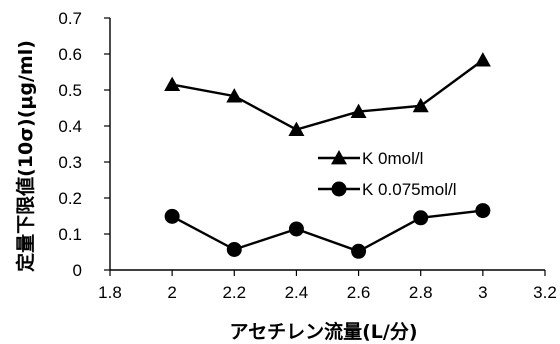  Describe the element at coordinates (392, 158) in the screenshot. I see `legend-label: K 0mol/l` at that location.